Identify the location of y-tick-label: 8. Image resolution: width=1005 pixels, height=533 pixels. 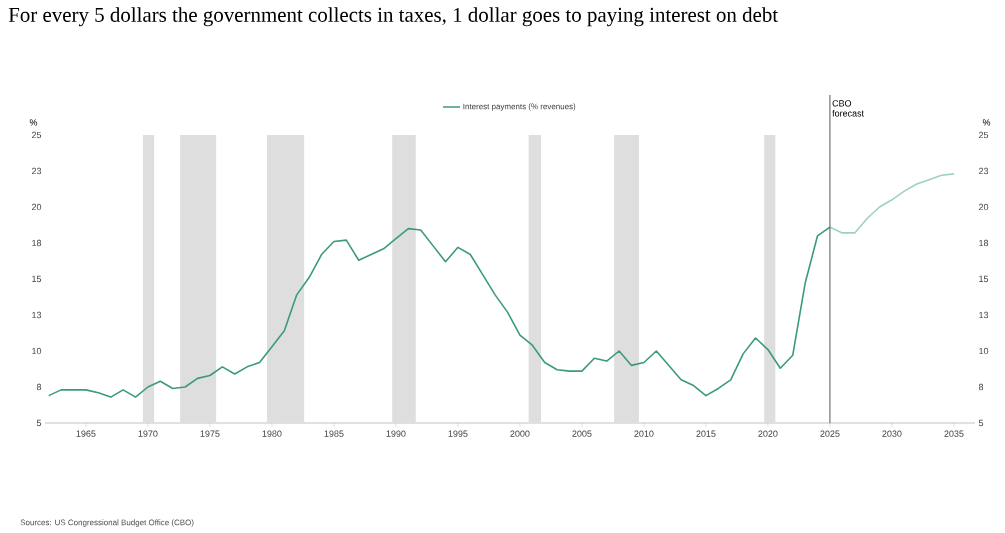
(39, 387).